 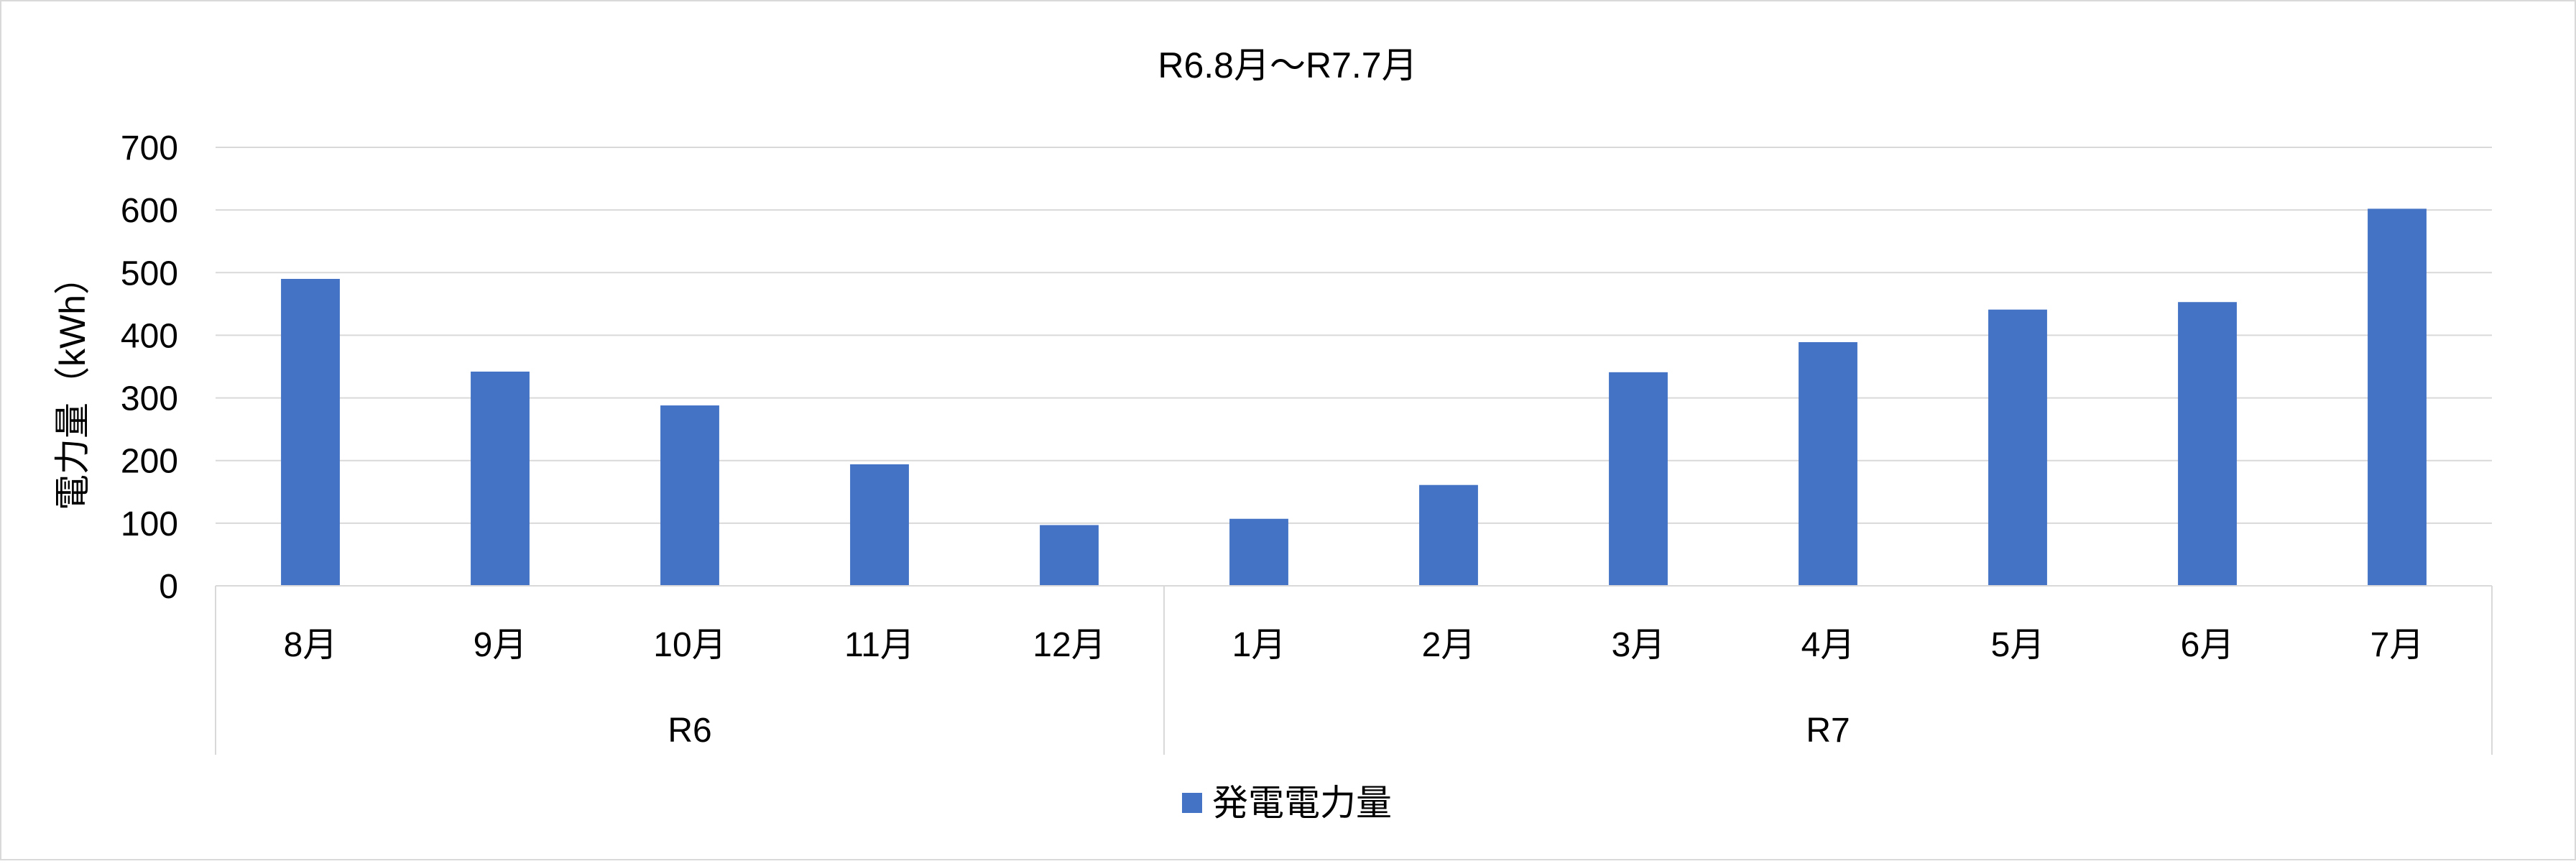 What do you see at coordinates (1828, 645) in the screenshot?
I see `x-tick-label: 4月` at bounding box center [1828, 645].